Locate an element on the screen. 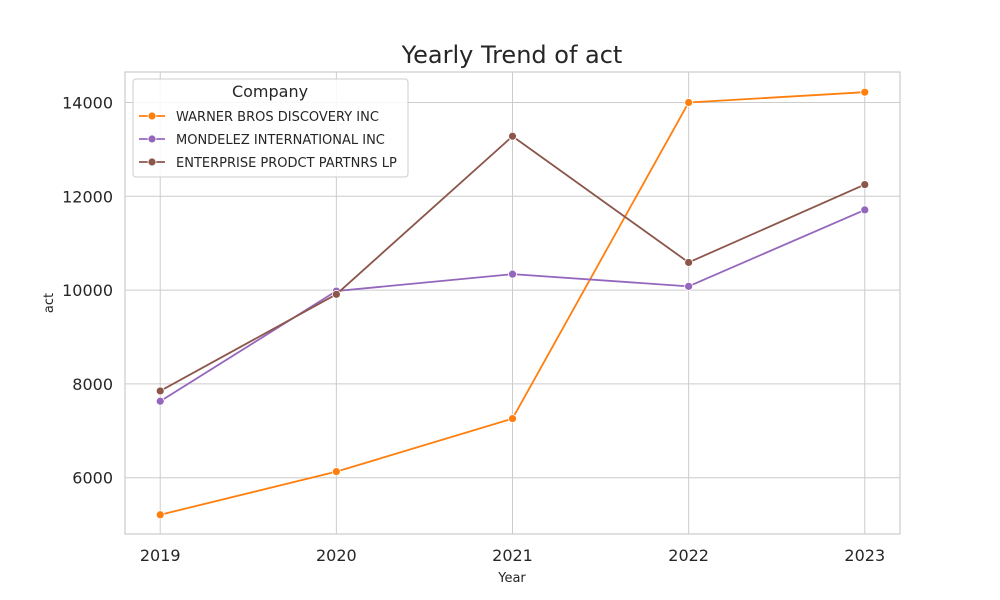 Image resolution: width=1000 pixels, height=600 pixels. y-tick-label: 10000 is located at coordinates (87, 290).